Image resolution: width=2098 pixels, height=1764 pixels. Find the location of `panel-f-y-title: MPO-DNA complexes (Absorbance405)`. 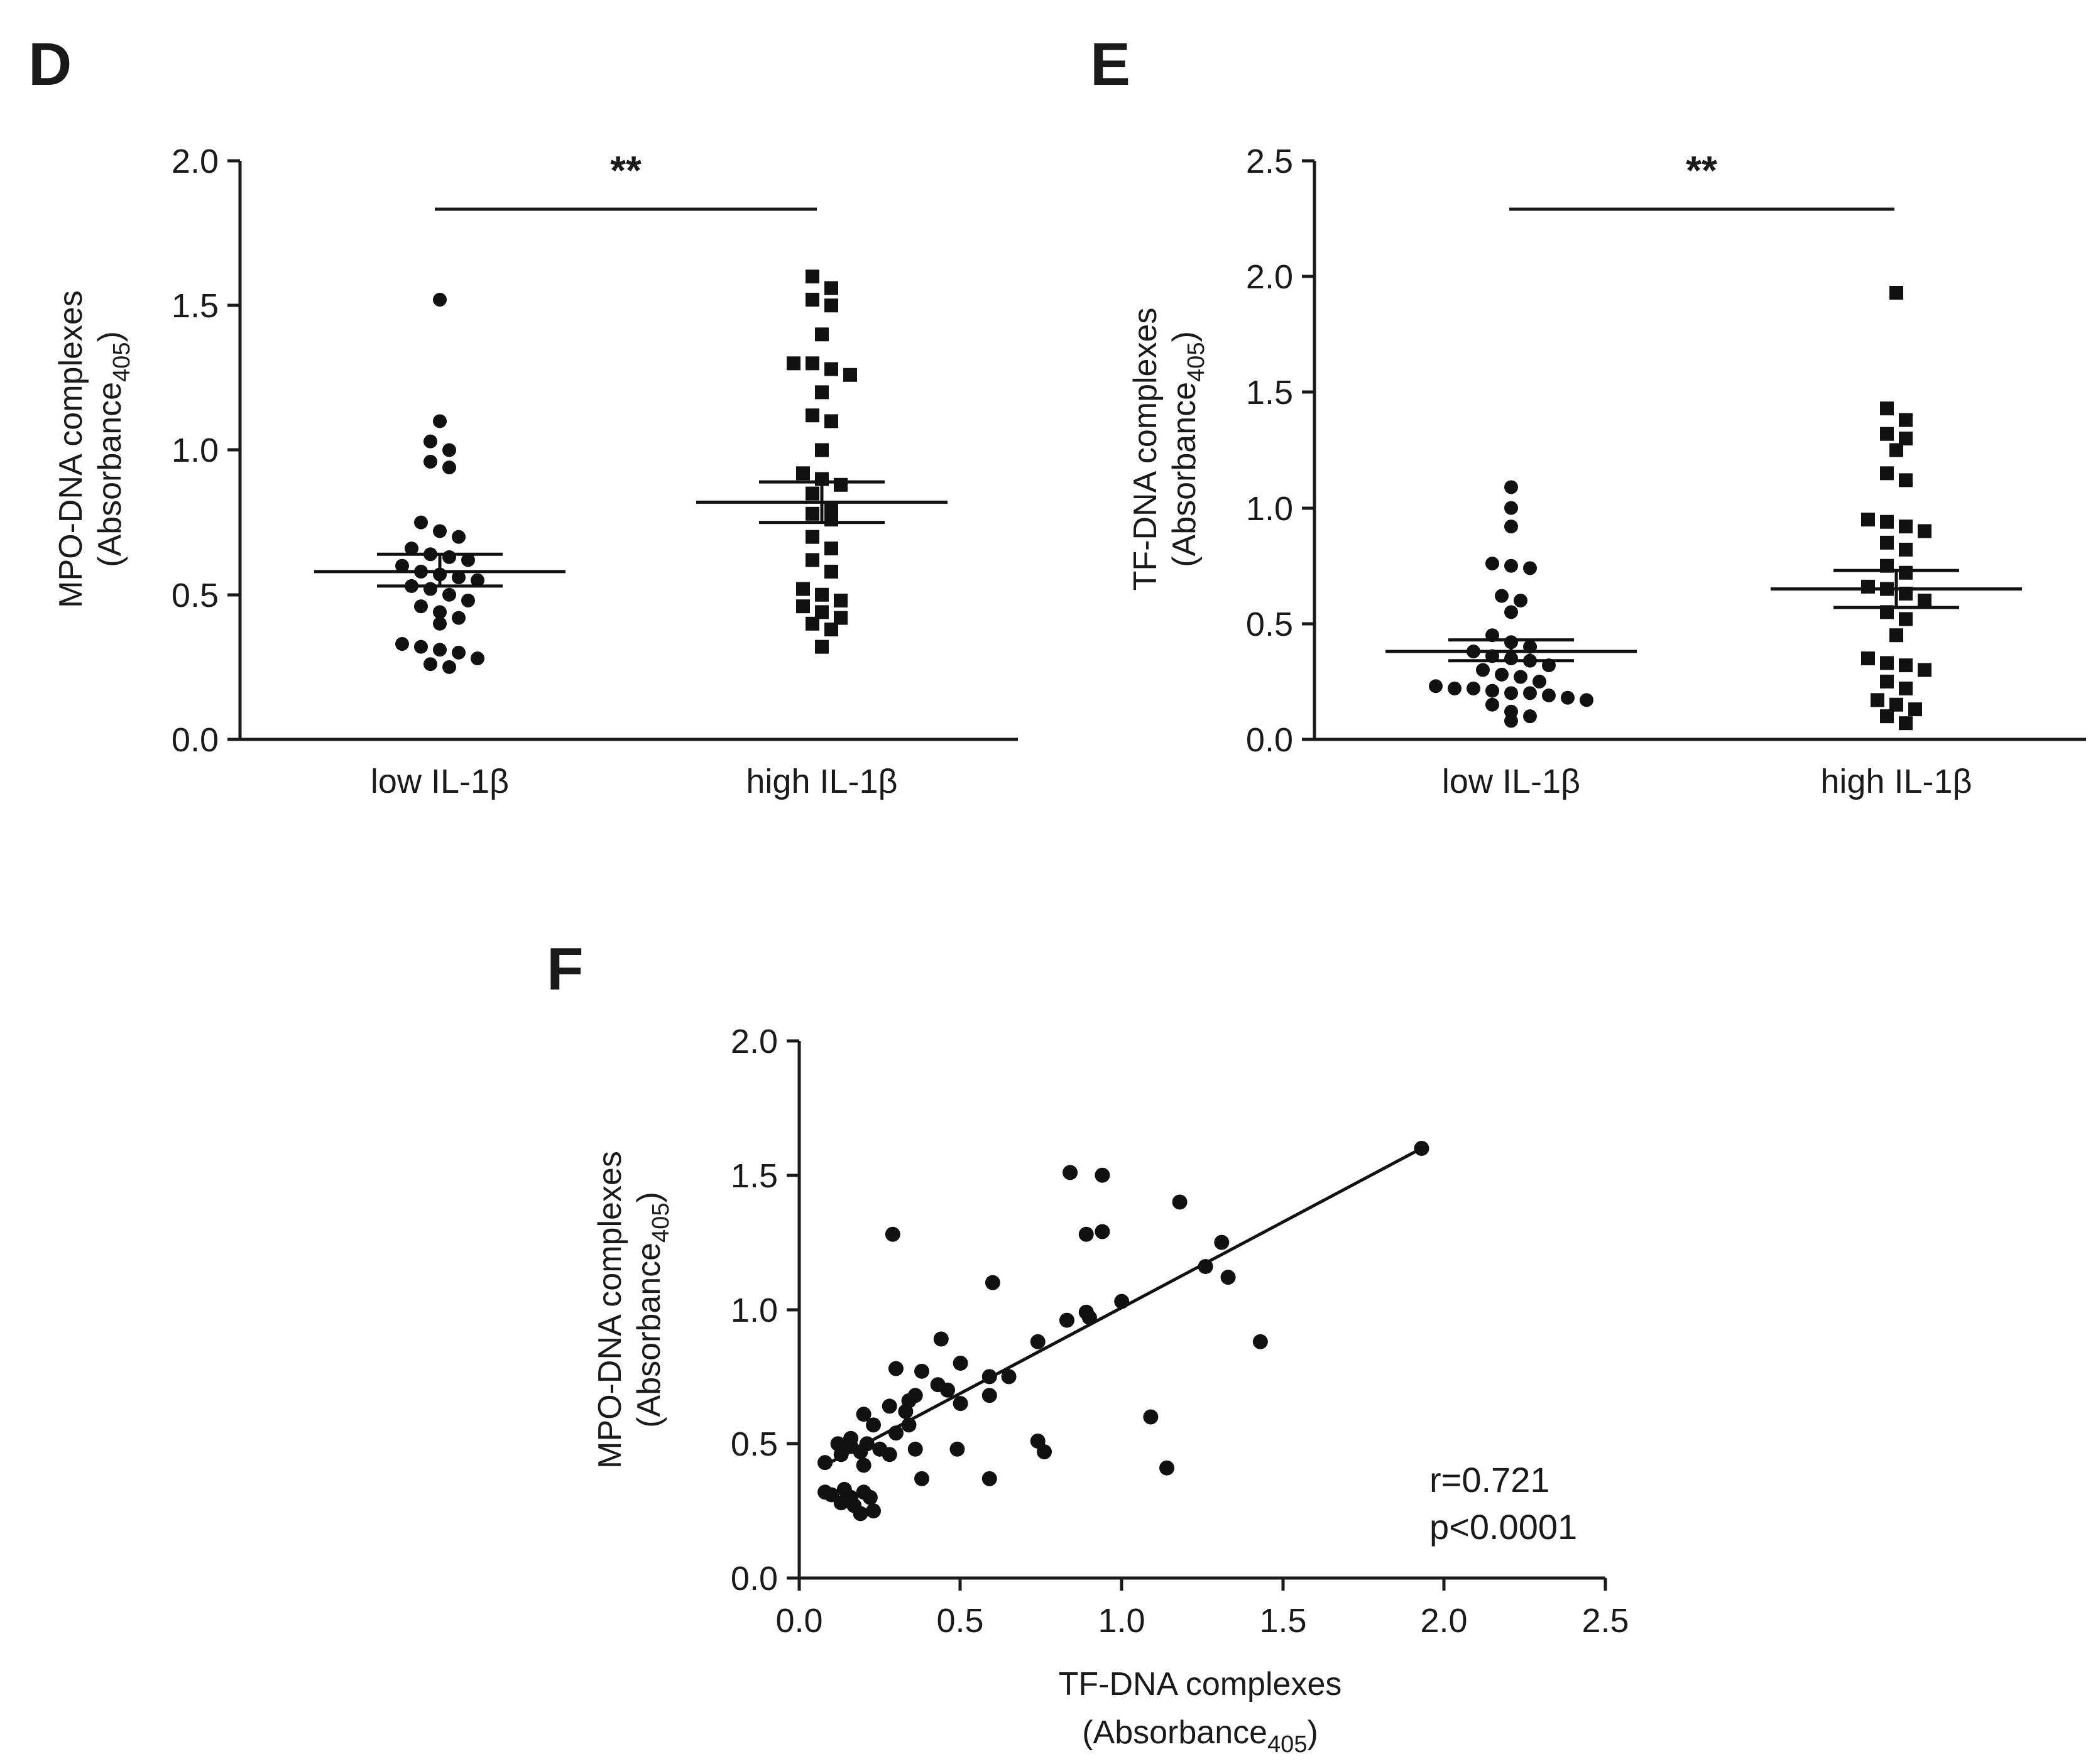

panel-f-y-title: MPO-DNA complexes (Absorbance405) is located at coordinates (633, 1310).